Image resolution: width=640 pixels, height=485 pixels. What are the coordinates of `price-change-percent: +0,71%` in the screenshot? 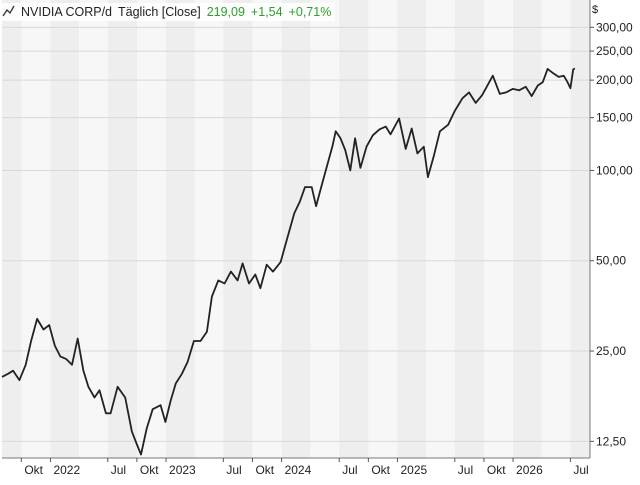 It's located at (310, 12).